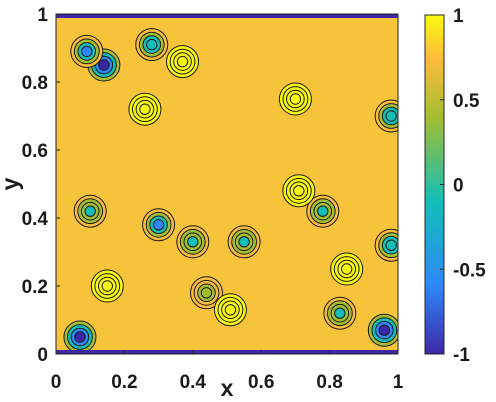 This screenshot has width=496, height=402. What do you see at coordinates (458, 186) in the screenshot?
I see `colorbar-tick-label: 0` at bounding box center [458, 186].